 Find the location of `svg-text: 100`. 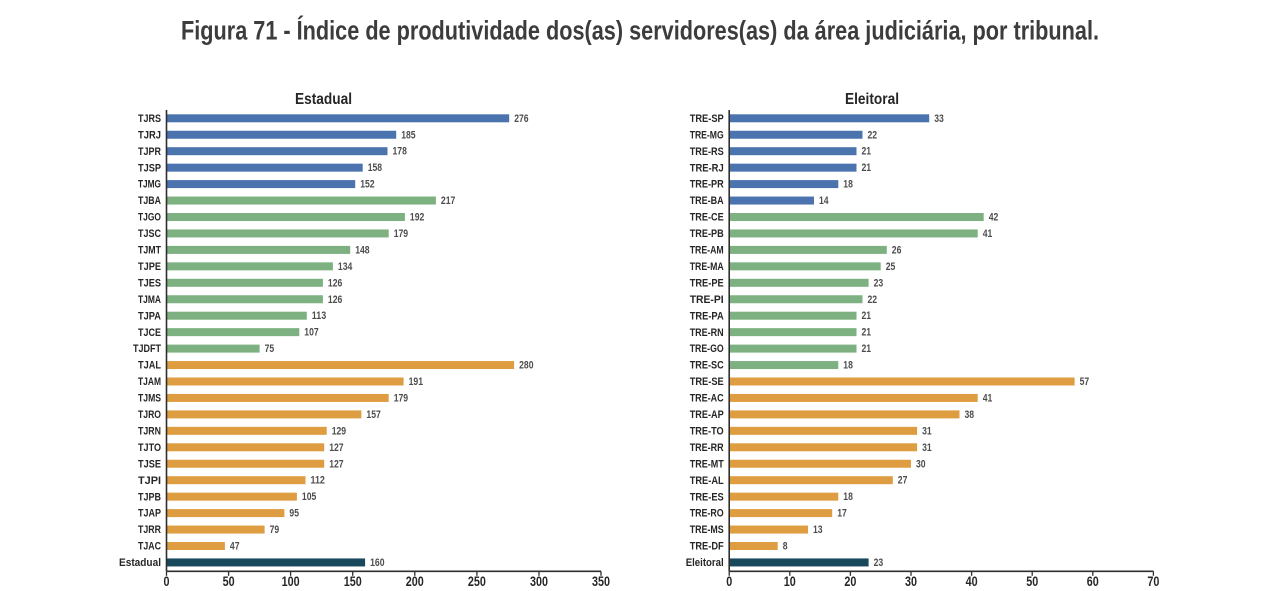

svg-text: 100 is located at coordinates (291, 581).